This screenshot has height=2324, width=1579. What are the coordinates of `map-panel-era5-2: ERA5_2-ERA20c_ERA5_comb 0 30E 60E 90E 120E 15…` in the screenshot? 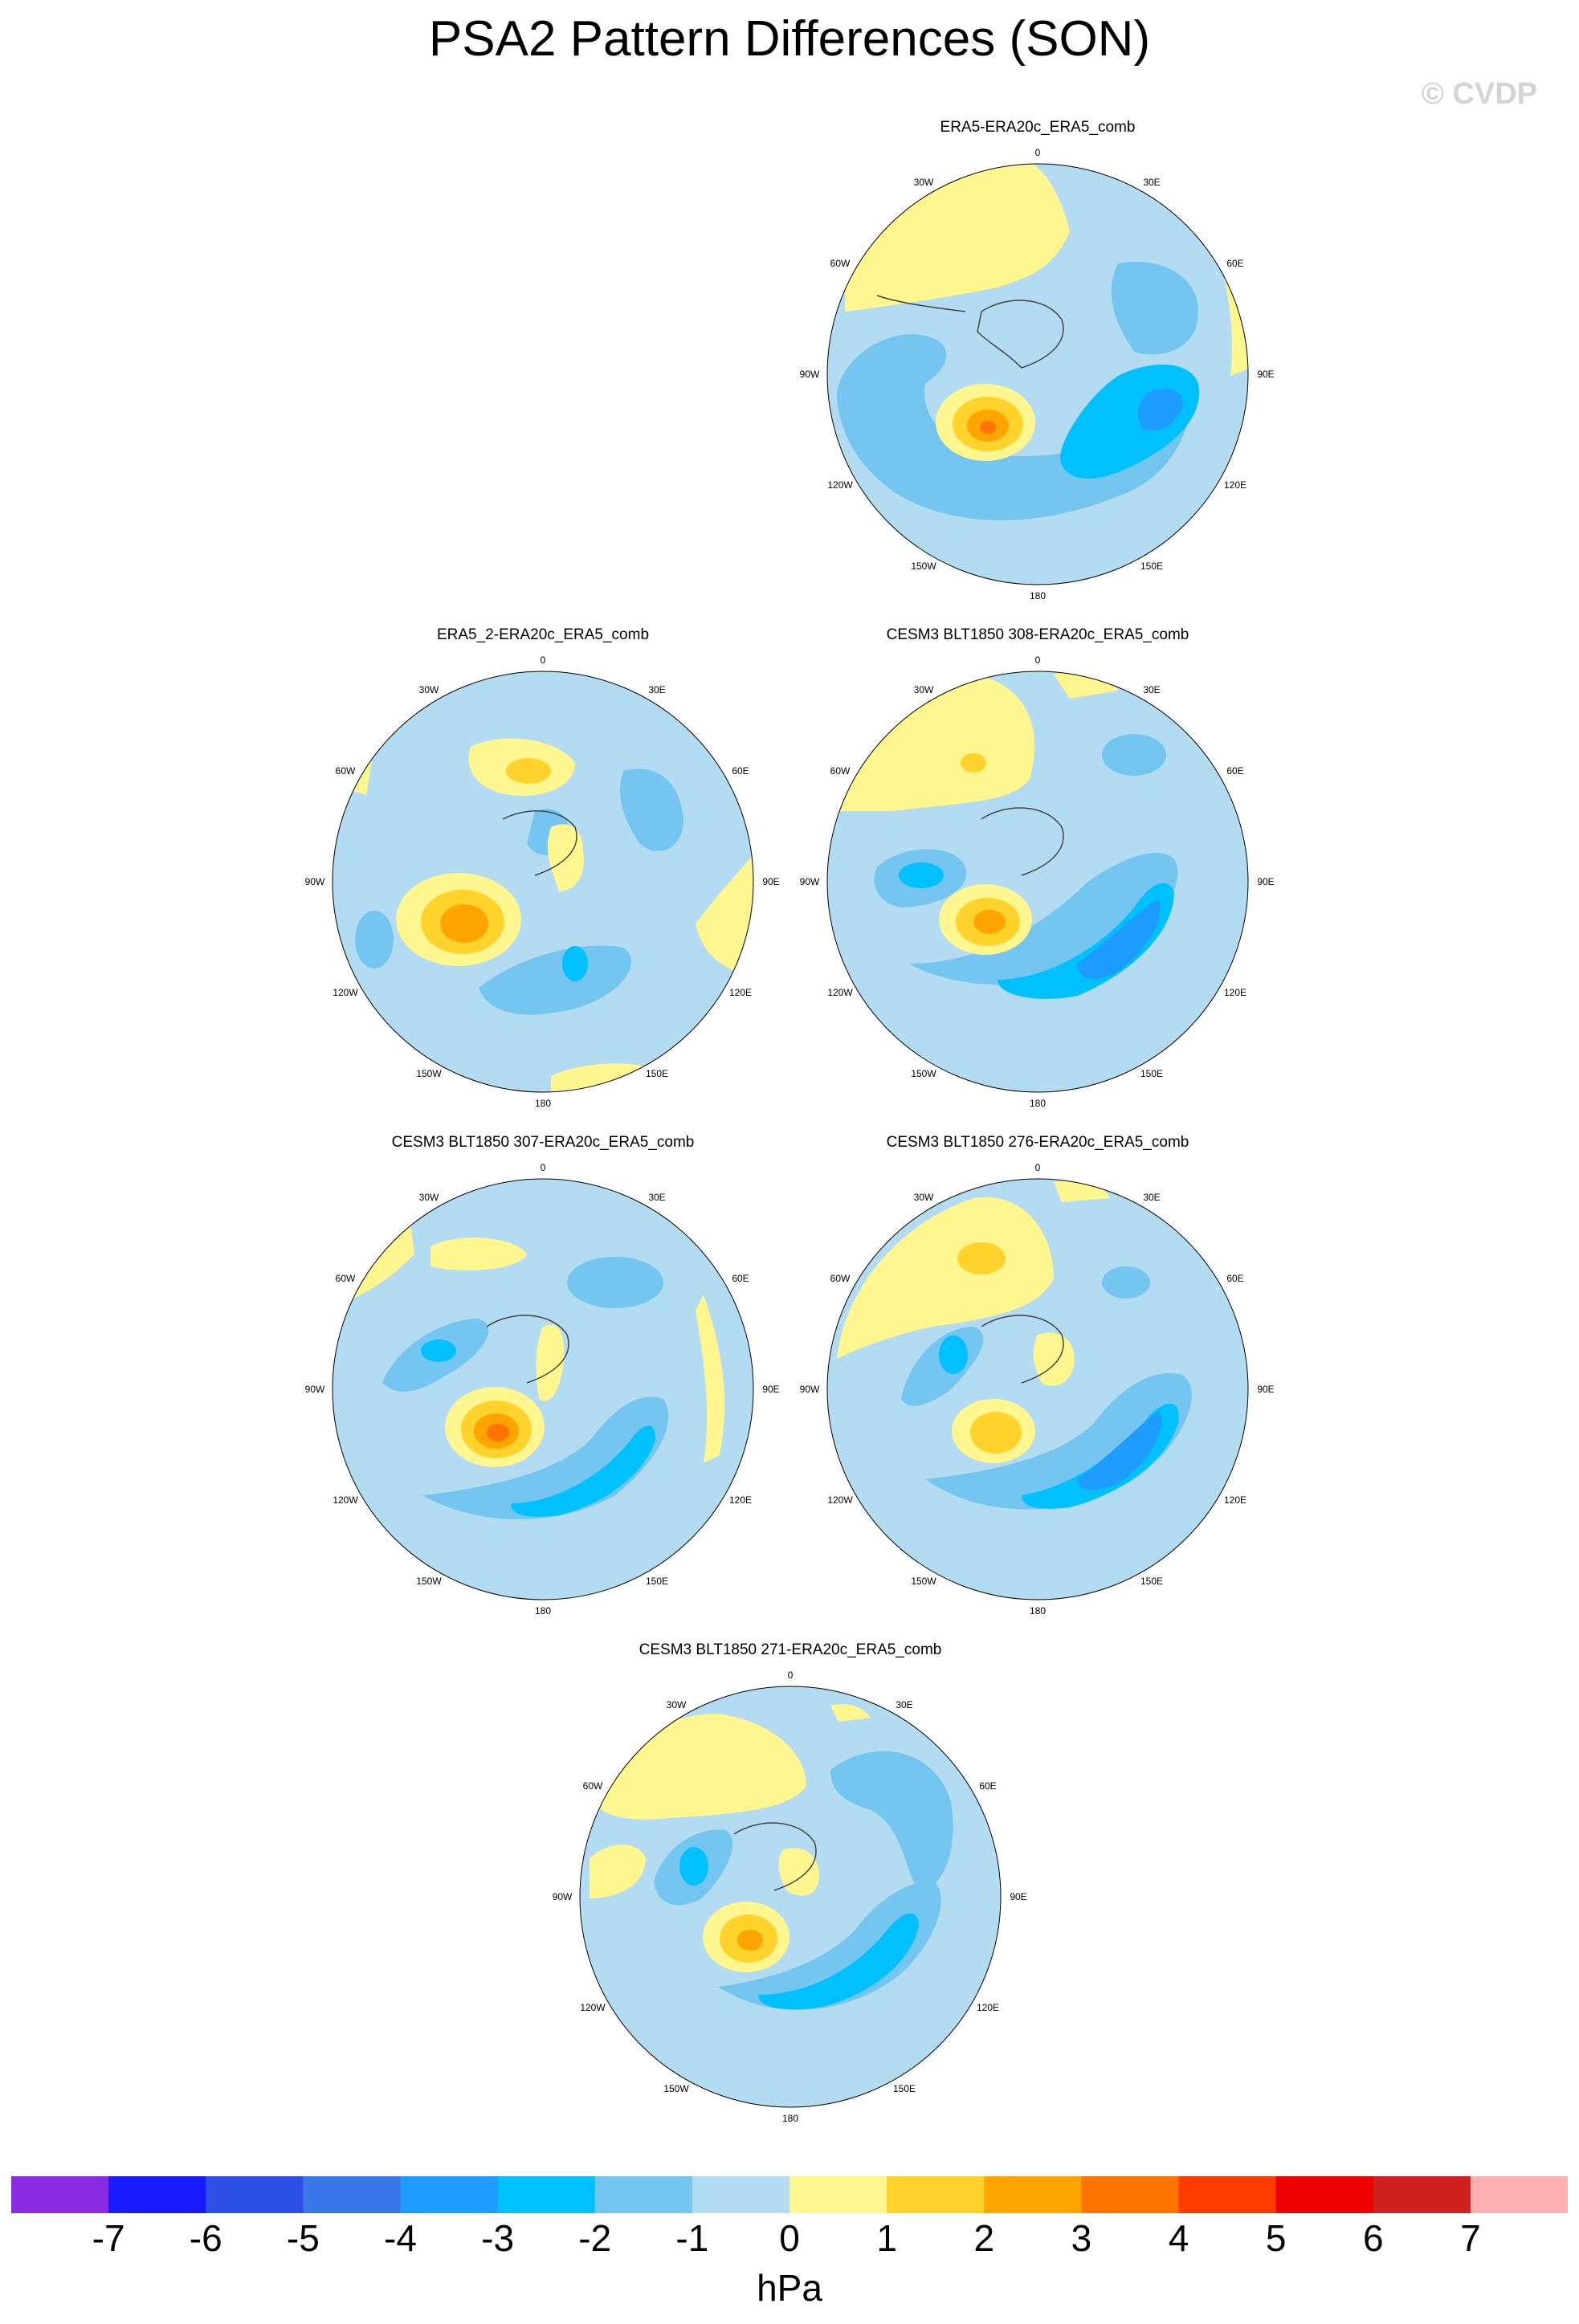 It's located at (542, 868).